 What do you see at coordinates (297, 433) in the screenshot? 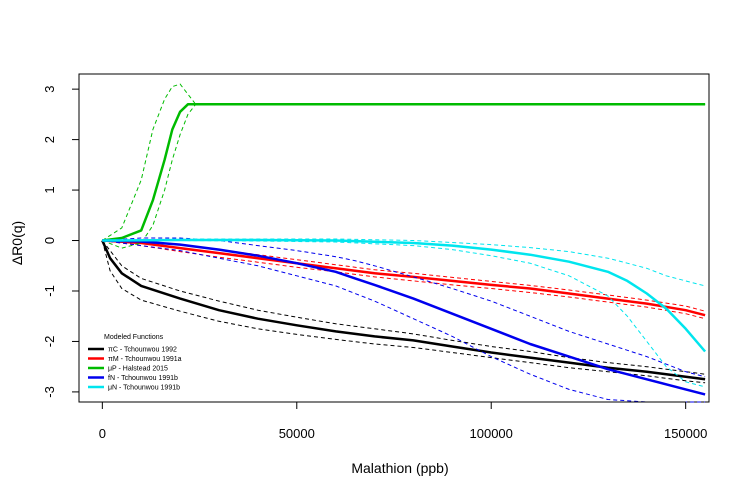
I see `x-tick-label: 50000` at bounding box center [297, 433].